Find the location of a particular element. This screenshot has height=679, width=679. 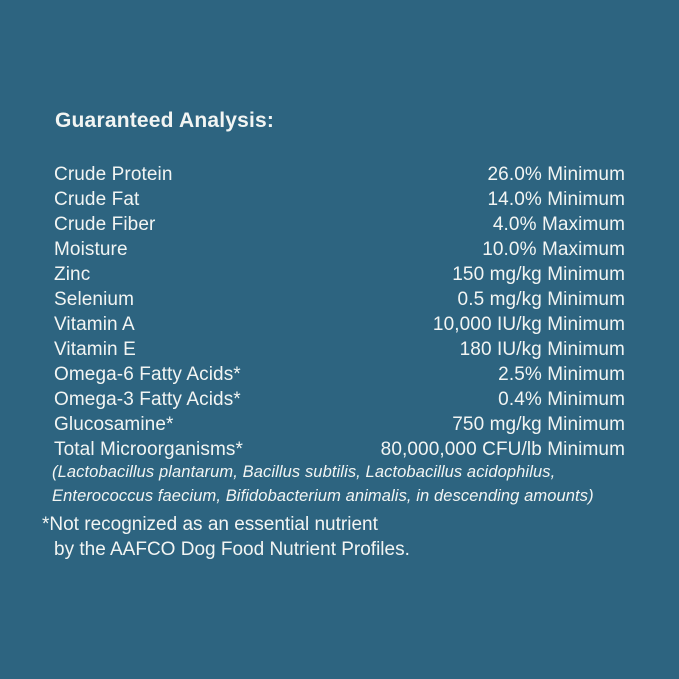

analysis-row: Omega-3 Fatty Acids* 0.4% Minimum is located at coordinates (339, 399).